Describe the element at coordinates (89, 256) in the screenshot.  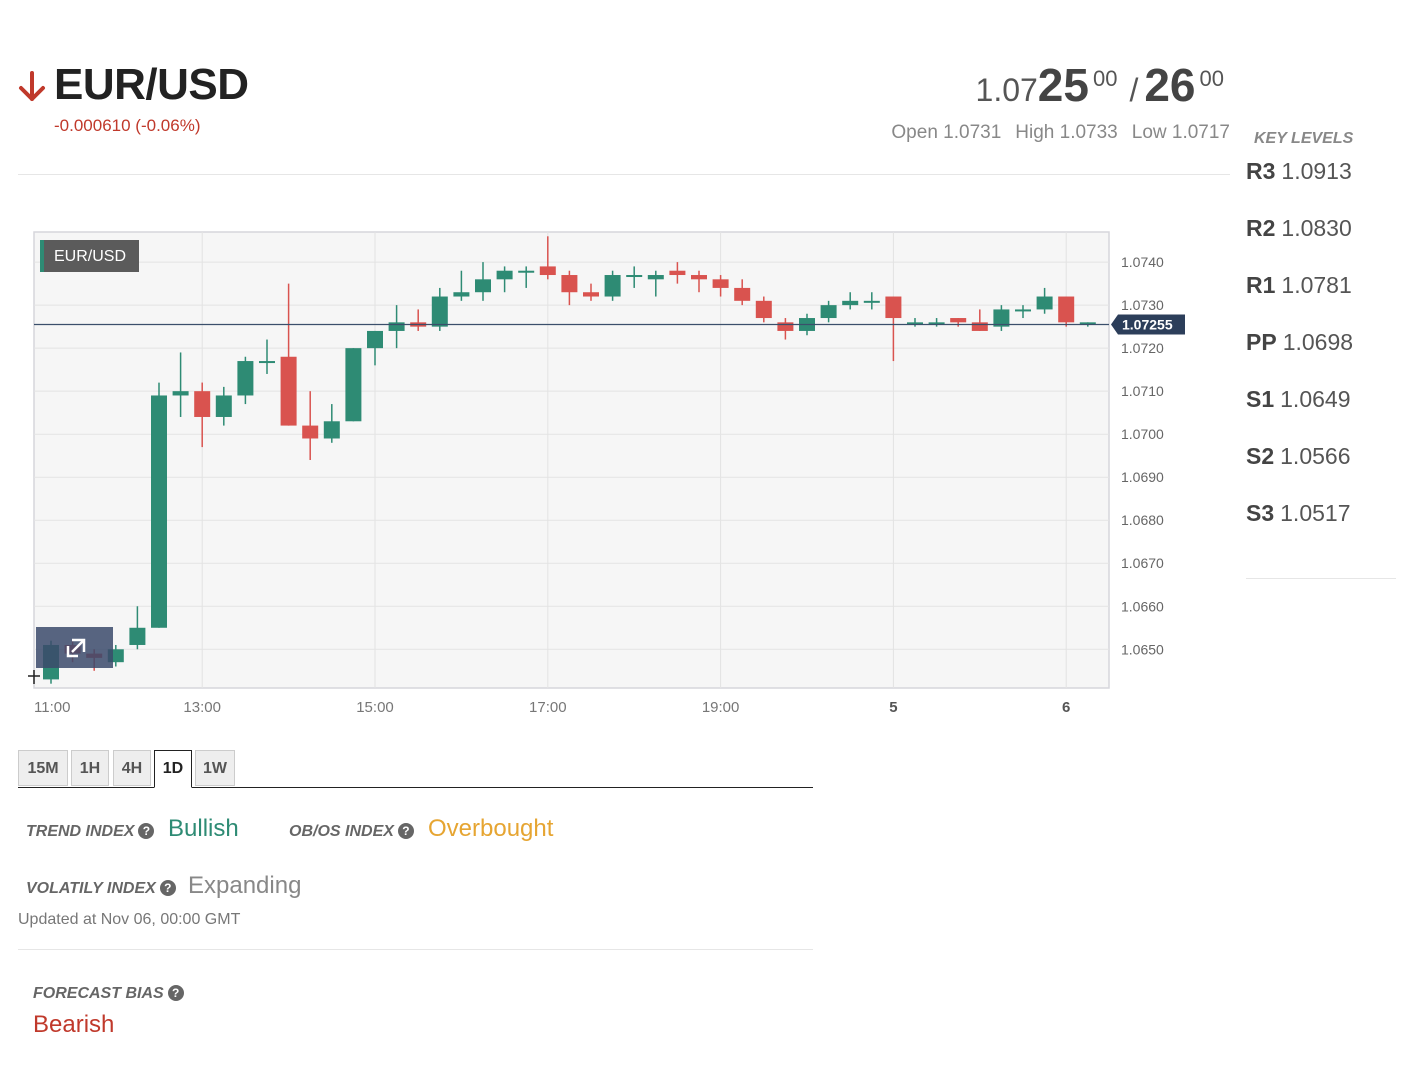
I see `legend-box` at that location.